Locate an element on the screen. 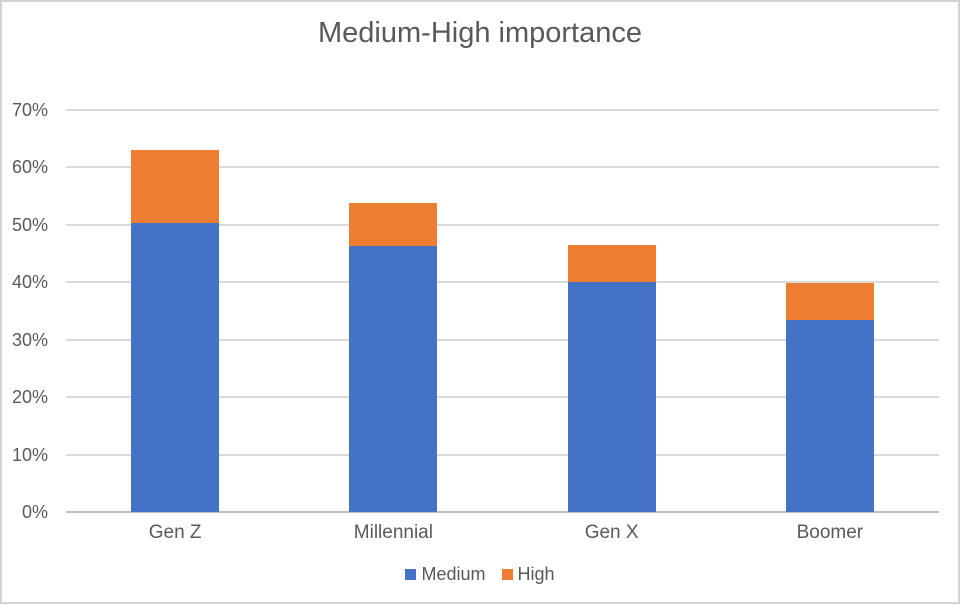 Image resolution: width=960 pixels, height=604 pixels. legend-item-high: High is located at coordinates (528, 574).